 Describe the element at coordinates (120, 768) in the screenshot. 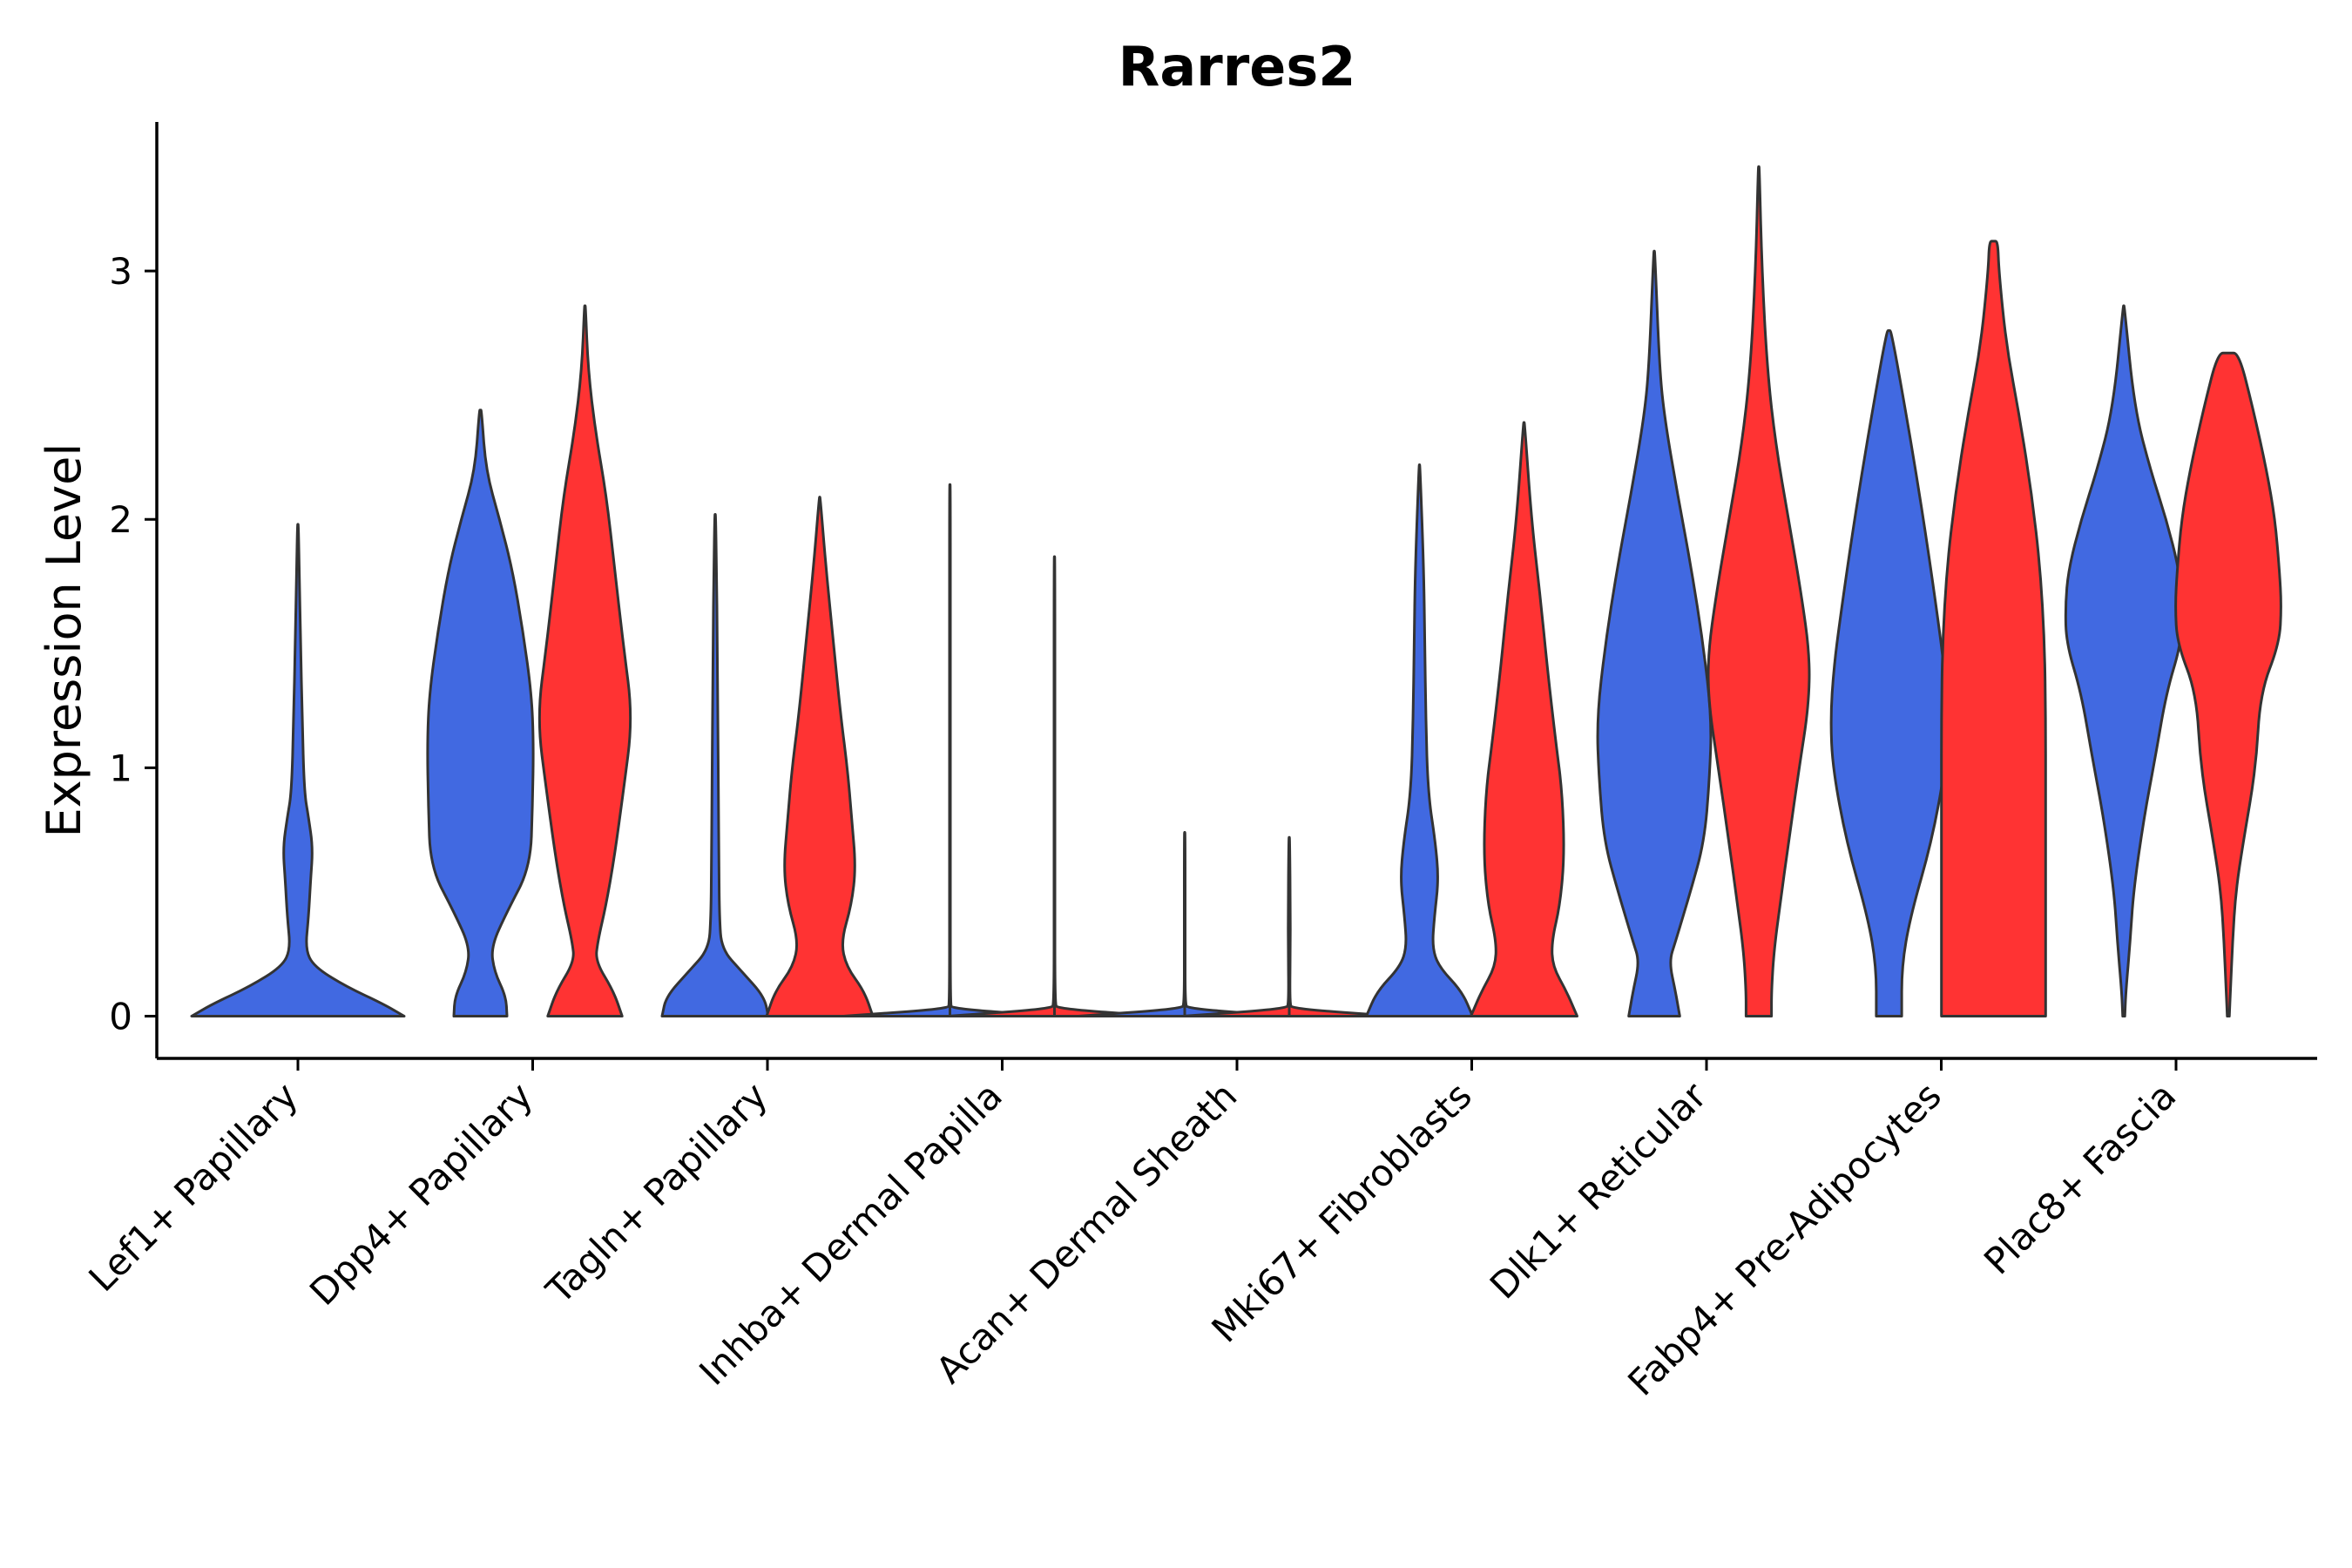

I see `y-tick-label-1: 1` at that location.